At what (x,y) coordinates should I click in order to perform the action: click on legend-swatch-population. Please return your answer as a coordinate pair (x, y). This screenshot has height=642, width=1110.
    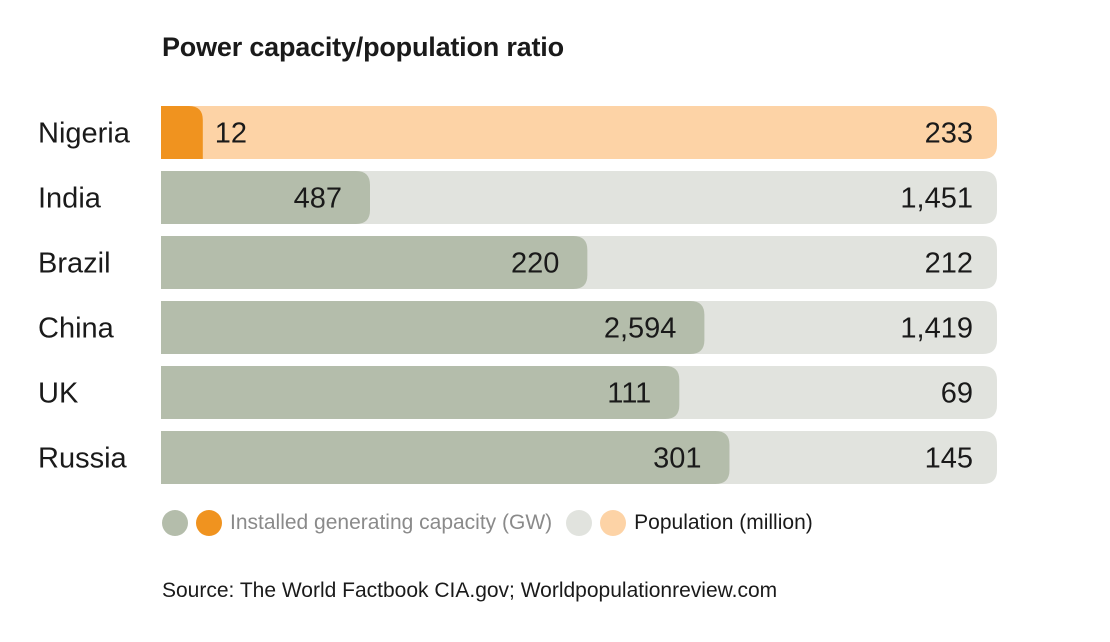
    Looking at the image, I should click on (579, 523).